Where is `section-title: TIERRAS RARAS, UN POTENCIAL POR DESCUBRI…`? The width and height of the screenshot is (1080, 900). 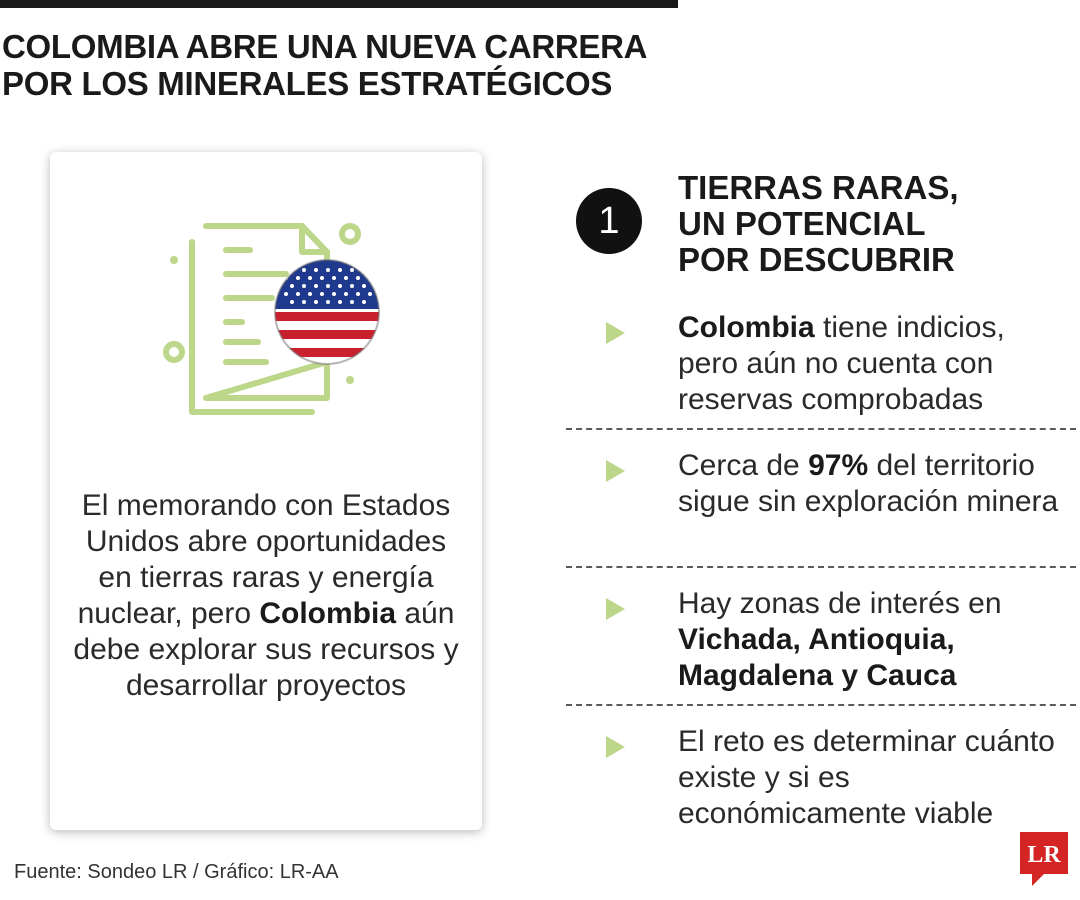 section-title: TIERRAS RARAS, UN POTENCIAL POR DESCUBRI… is located at coordinates (868, 224).